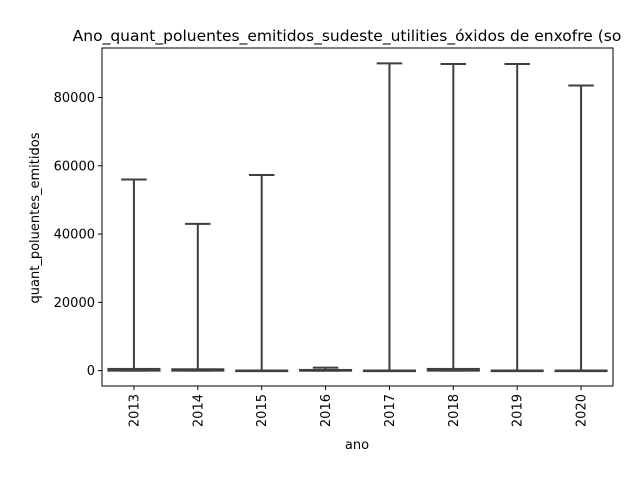 The width and height of the screenshot is (640, 480). I want to click on box-2016, so click(326, 369).